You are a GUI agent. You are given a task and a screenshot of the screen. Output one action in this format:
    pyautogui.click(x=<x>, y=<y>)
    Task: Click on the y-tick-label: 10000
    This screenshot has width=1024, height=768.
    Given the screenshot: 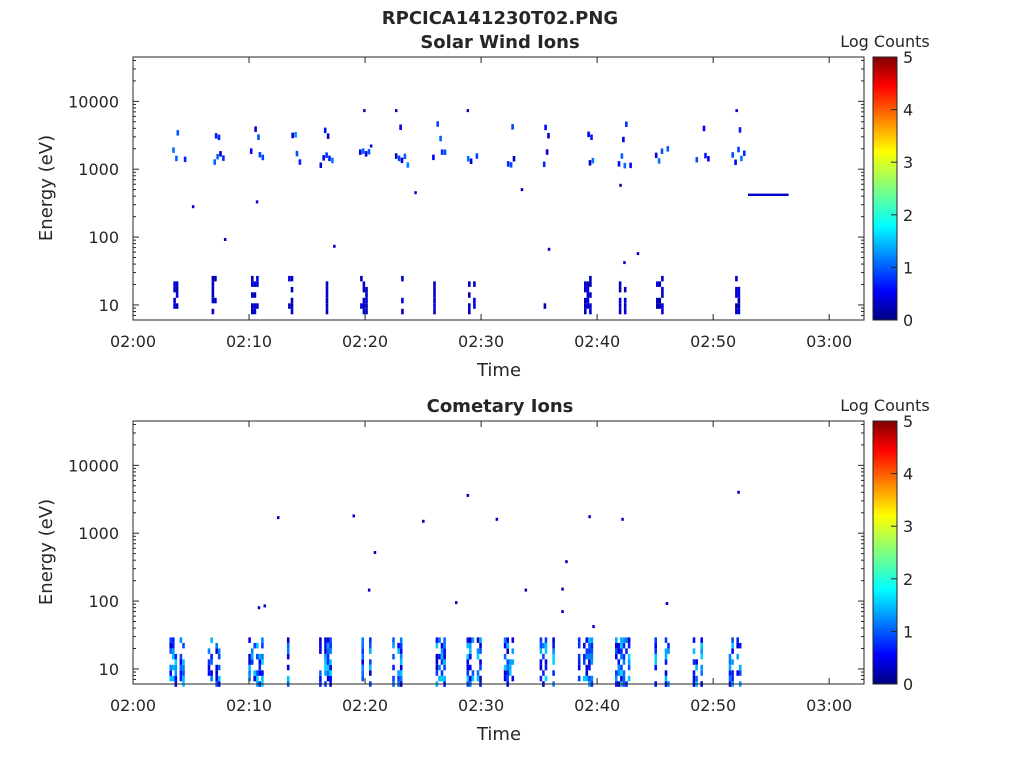 What is the action you would take?
    pyautogui.click(x=93, y=465)
    